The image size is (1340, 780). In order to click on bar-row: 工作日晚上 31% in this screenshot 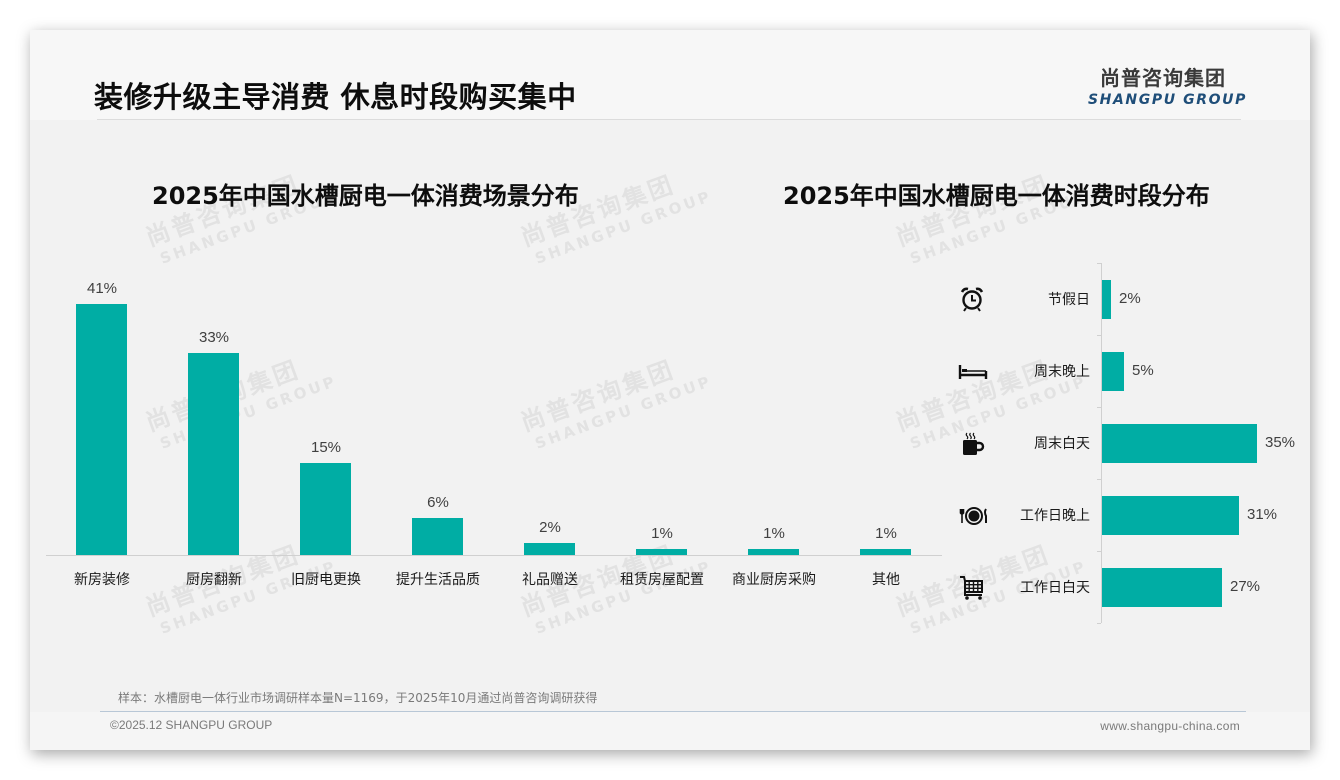, I will do `click(1130, 515)`.